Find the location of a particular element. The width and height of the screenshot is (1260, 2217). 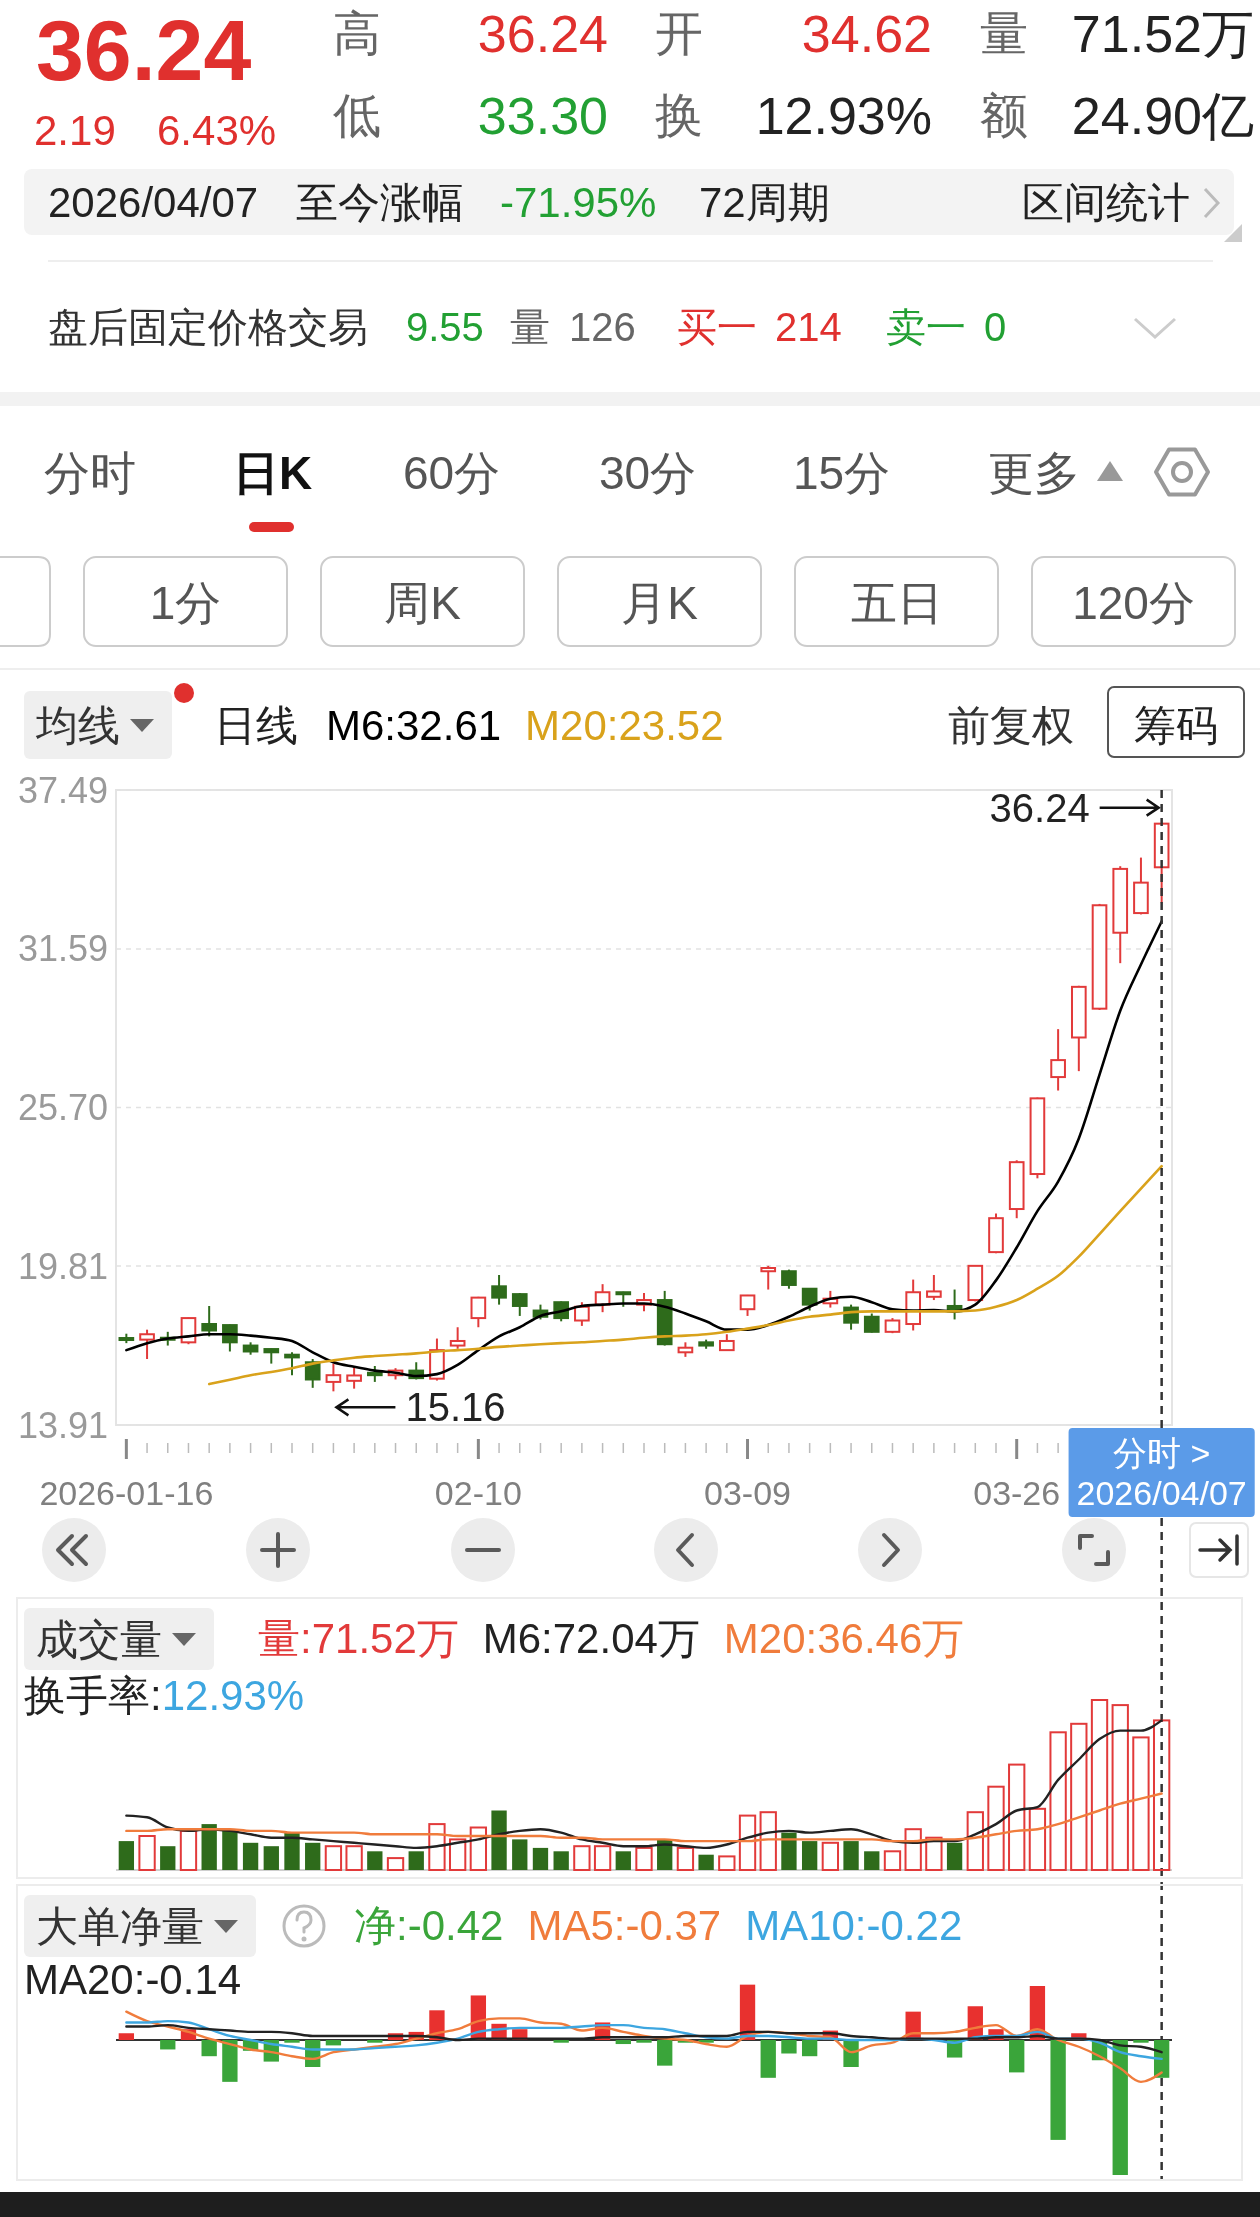

annotation: 36.24 is located at coordinates (1039, 807).